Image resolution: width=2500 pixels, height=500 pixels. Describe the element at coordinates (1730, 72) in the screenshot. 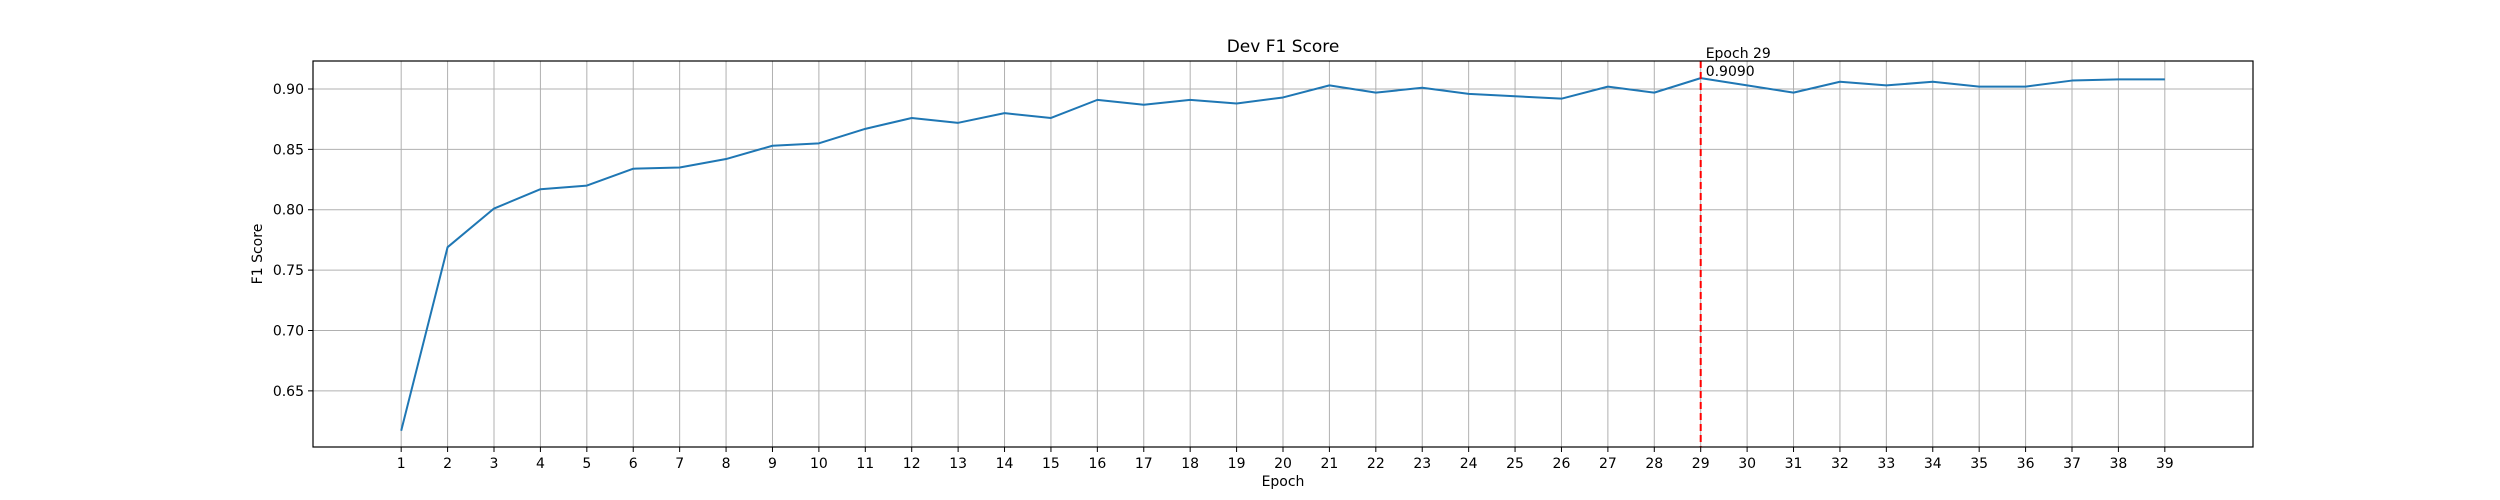

I see `best-f1-value-label: 0.9090` at that location.